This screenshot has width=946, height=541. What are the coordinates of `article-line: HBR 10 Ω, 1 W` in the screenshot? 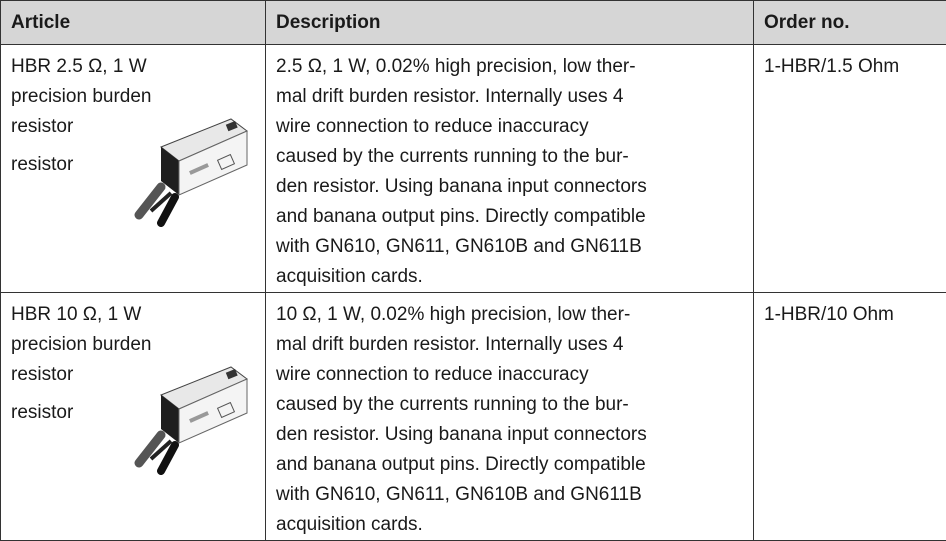 It's located at (133, 315).